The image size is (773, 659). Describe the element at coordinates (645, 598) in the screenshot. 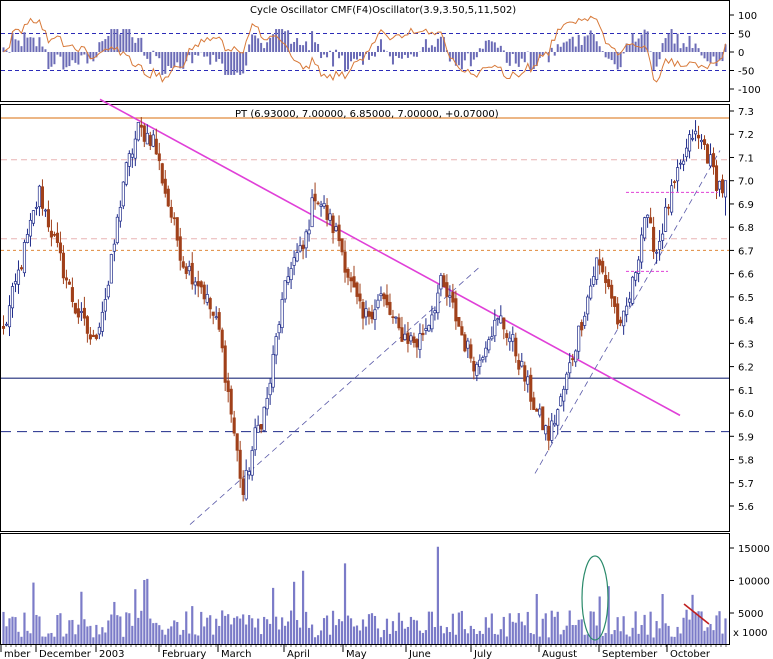

I see `volume-annotations` at that location.